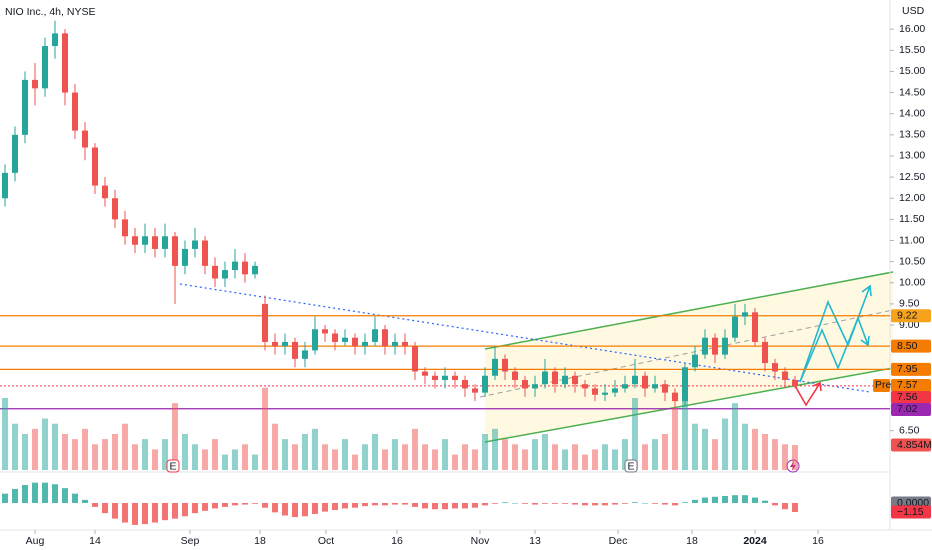 The width and height of the screenshot is (932, 550). I want to click on volume-tag-label: 4.854M, so click(914, 445).